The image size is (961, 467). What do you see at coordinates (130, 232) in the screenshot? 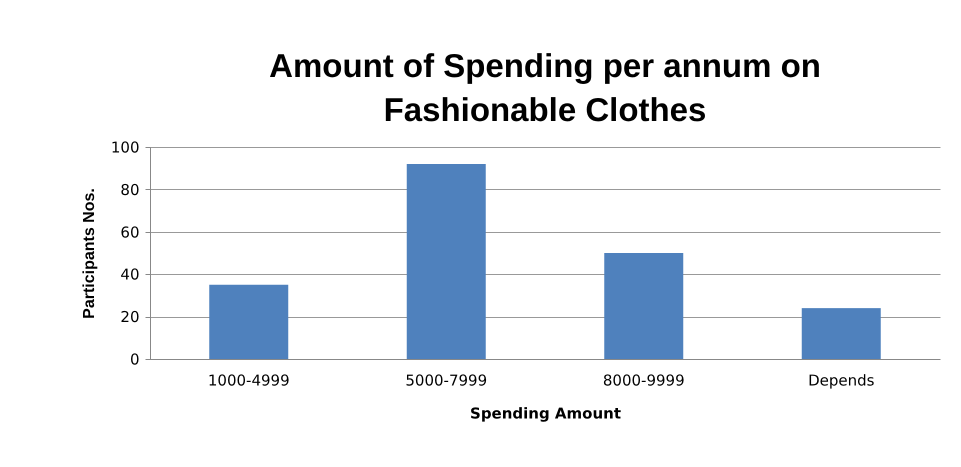
I see `y-tick-label: 60` at bounding box center [130, 232].